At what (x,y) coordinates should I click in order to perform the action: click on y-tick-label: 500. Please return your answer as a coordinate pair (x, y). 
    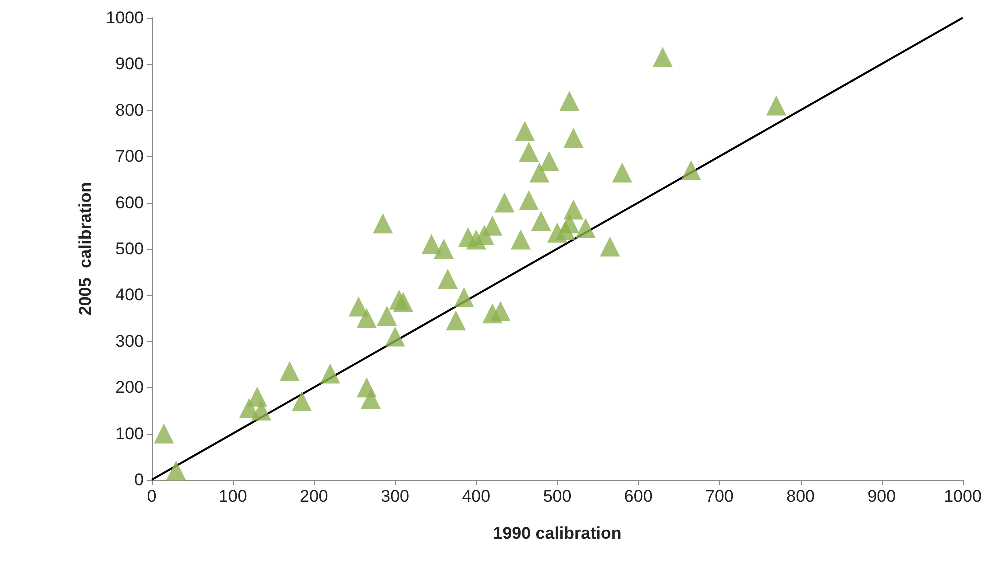
    Looking at the image, I should click on (130, 249).